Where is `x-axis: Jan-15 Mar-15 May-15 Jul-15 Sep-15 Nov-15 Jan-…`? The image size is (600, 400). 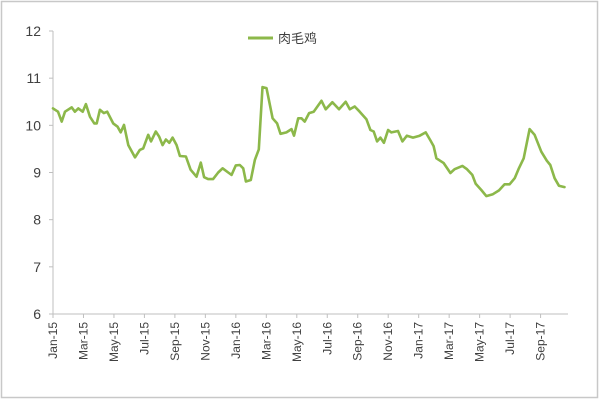 x-axis: Jan-15 Mar-15 May-15 Jul-15 Sep-15 Nov-15 Jan-… is located at coordinates (307, 337).